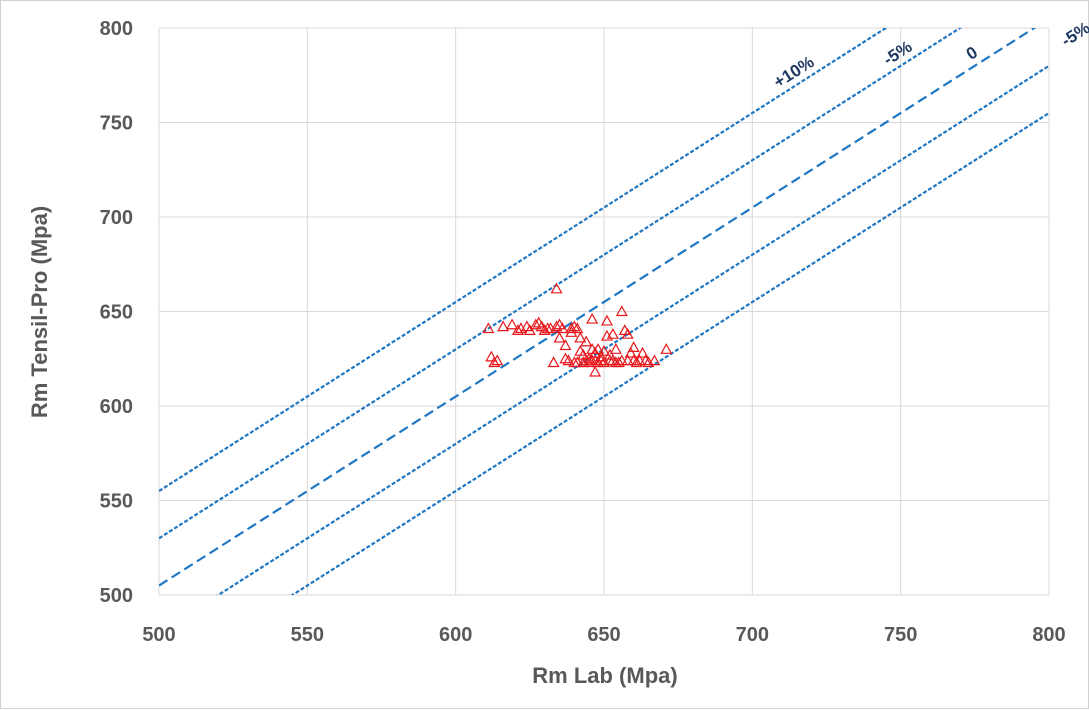  What do you see at coordinates (972, 53) in the screenshot?
I see `reference-line-label: 0` at bounding box center [972, 53].